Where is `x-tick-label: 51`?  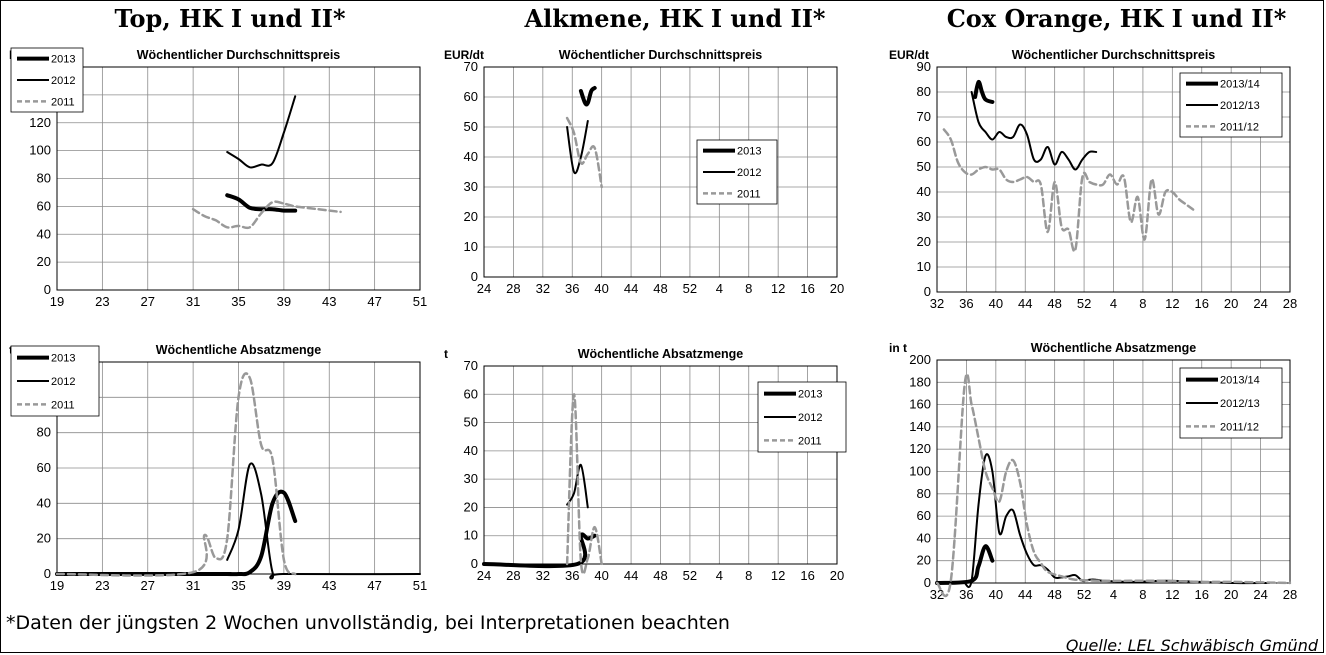
x-tick-label: 51 is located at coordinates (420, 585).